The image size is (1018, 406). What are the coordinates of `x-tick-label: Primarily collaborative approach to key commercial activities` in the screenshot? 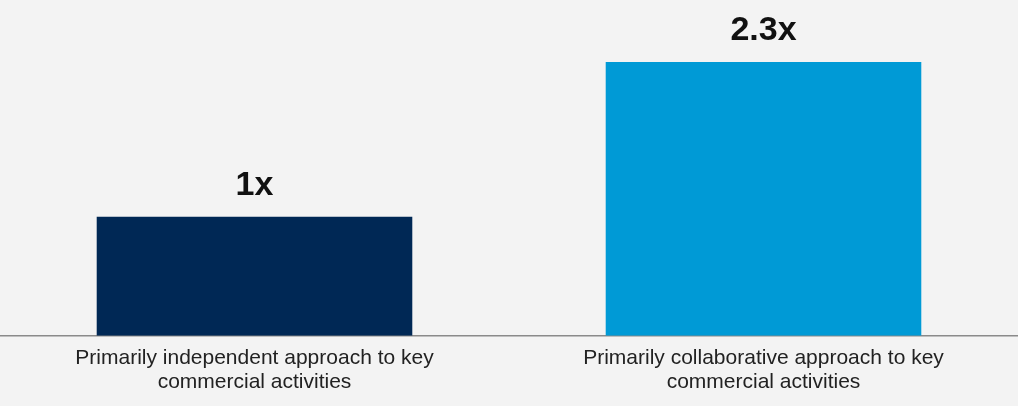 It's located at (764, 368).